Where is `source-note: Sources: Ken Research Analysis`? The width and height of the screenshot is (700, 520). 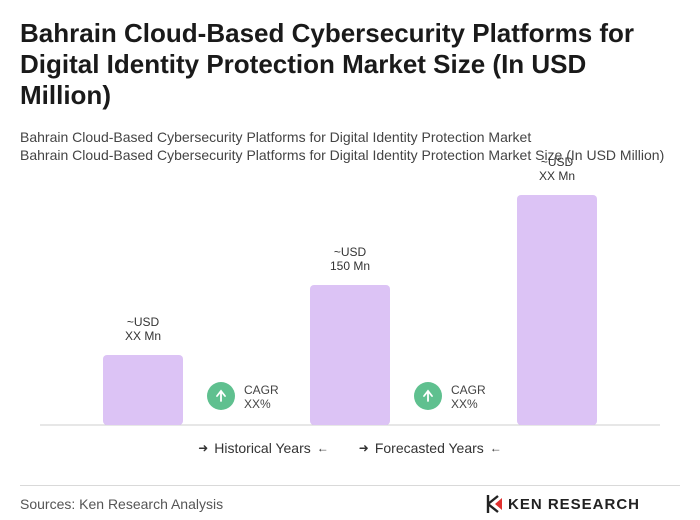 source-note: Sources: Ken Research Analysis is located at coordinates (122, 504).